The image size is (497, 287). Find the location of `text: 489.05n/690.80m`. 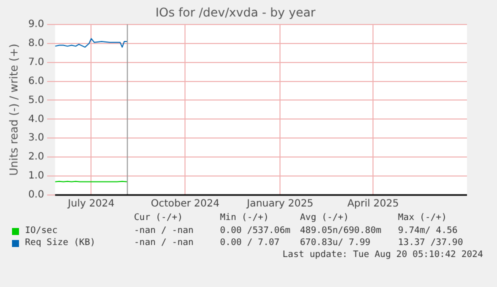

text: 489.05n/690.80m is located at coordinates (341, 231).